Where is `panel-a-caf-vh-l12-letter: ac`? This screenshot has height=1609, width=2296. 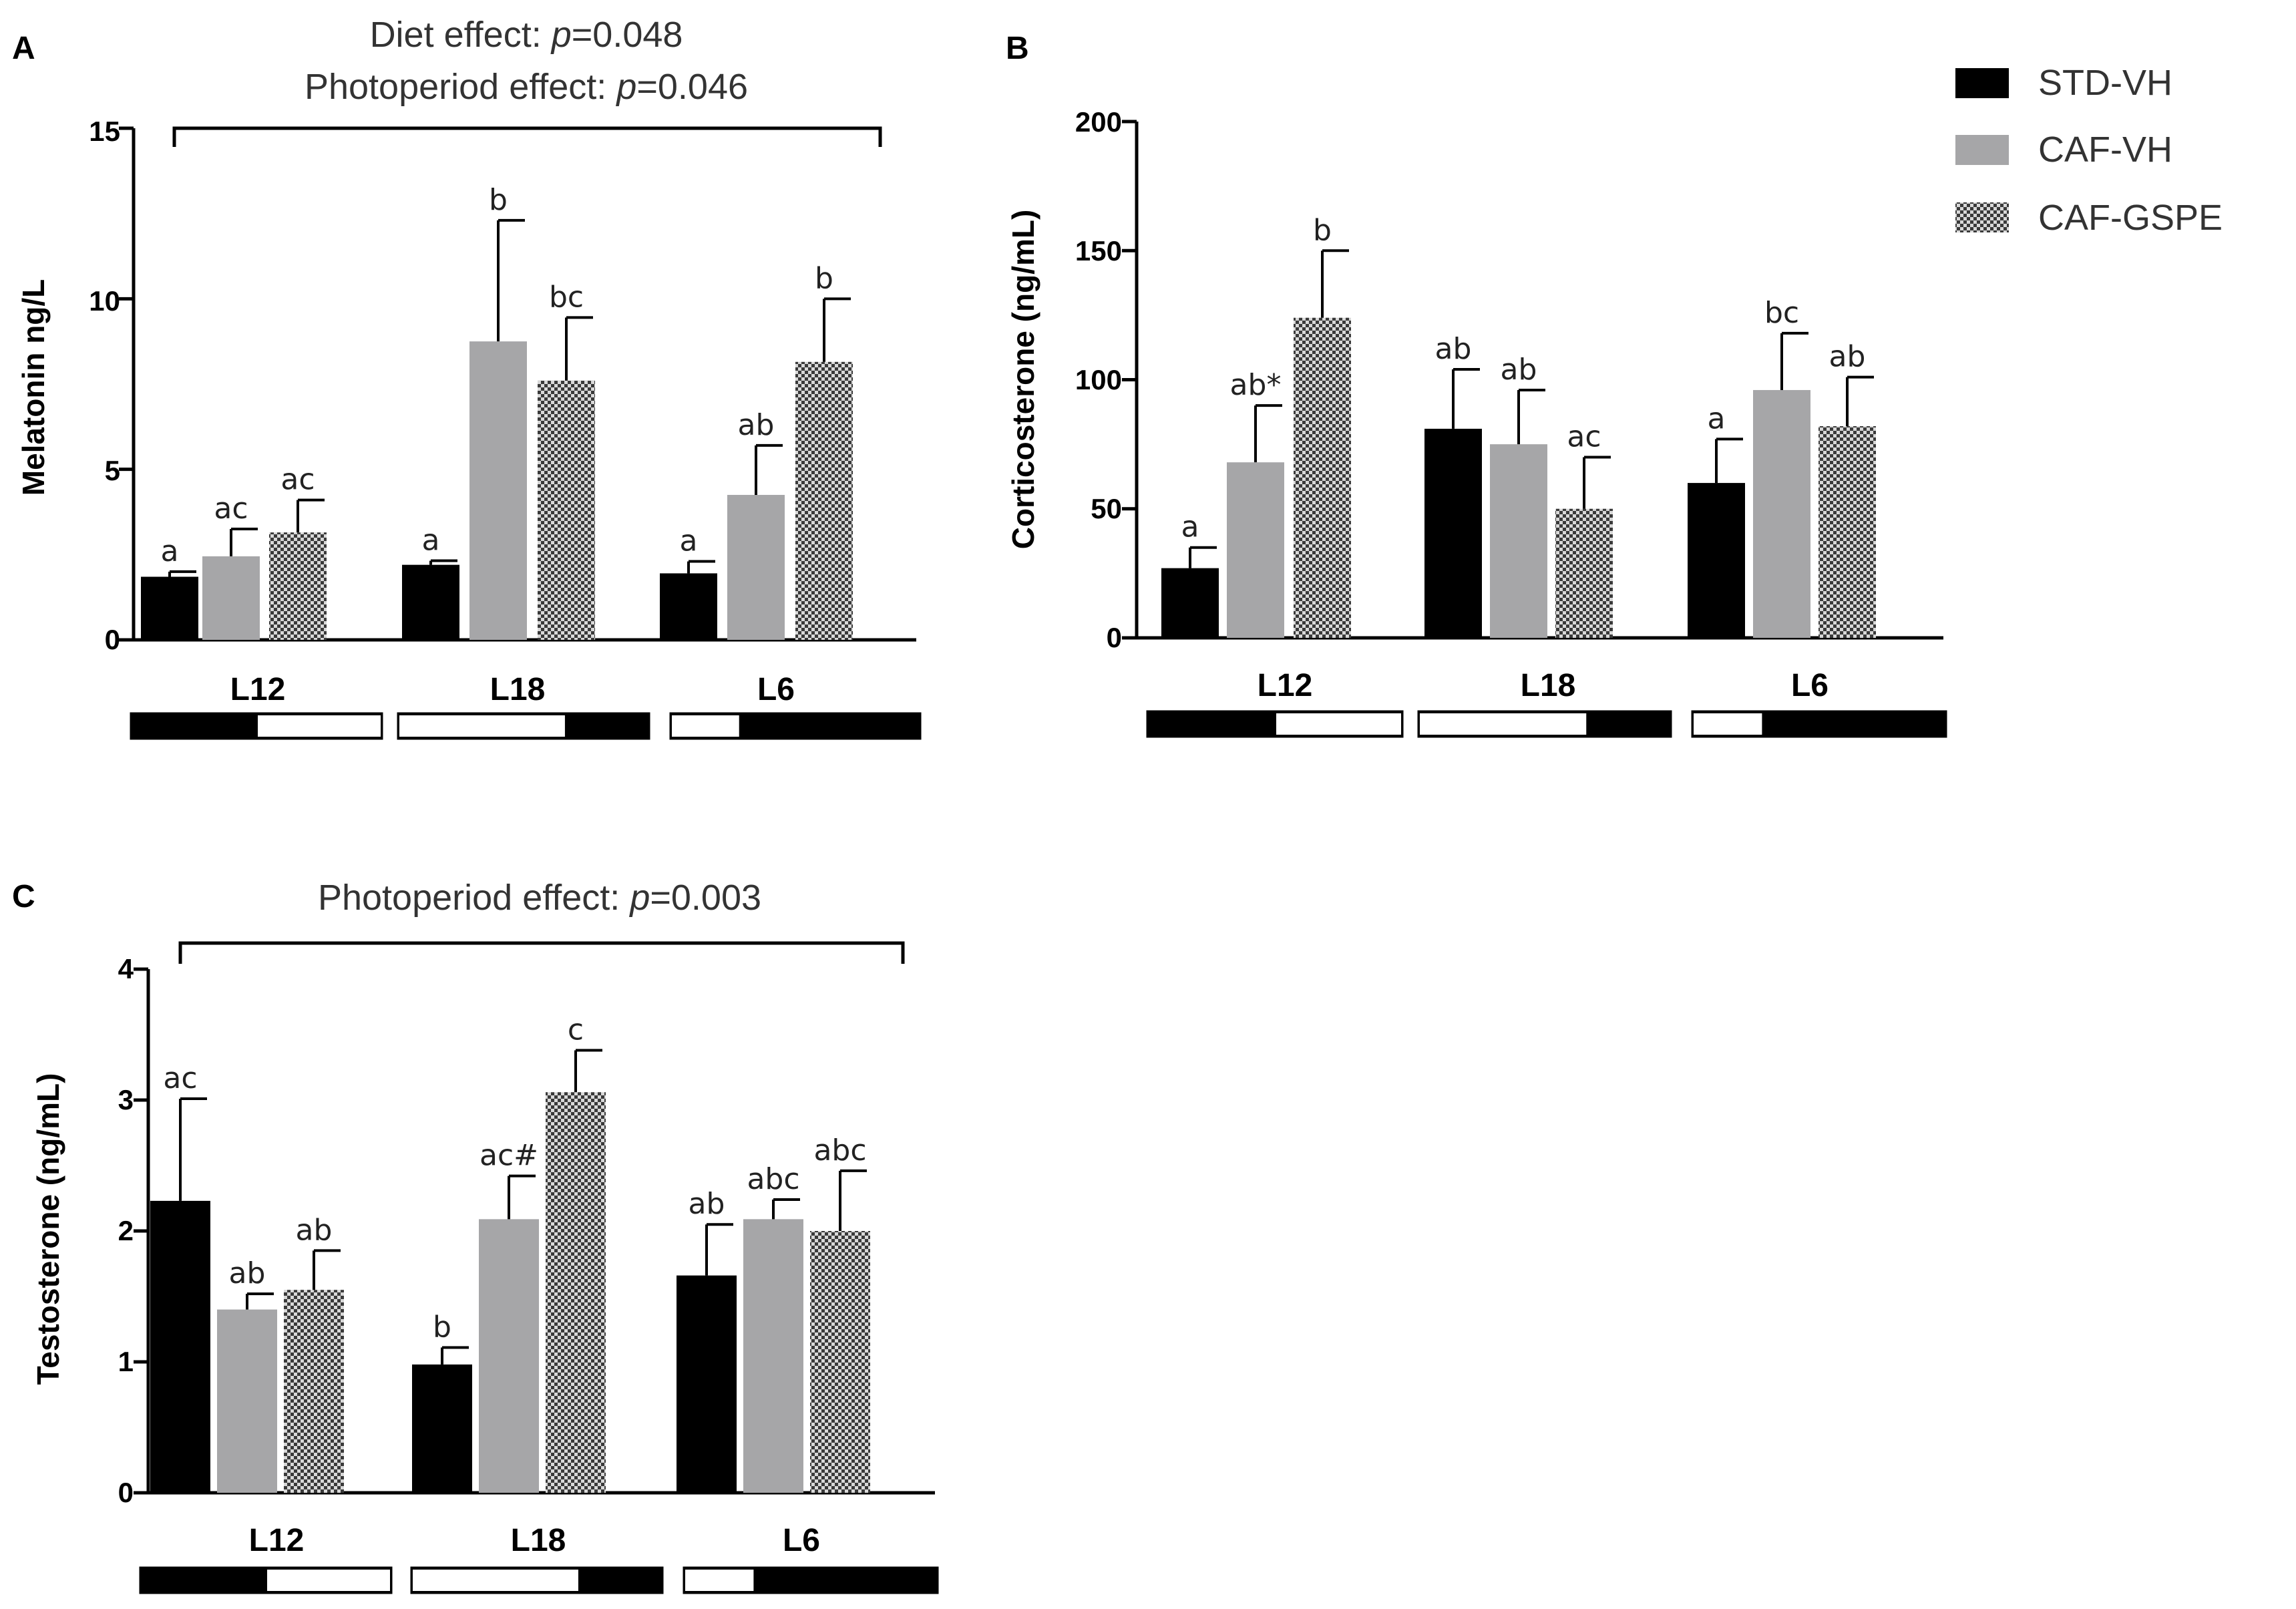
panel-a-caf-vh-l12-letter: ac is located at coordinates (231, 509).